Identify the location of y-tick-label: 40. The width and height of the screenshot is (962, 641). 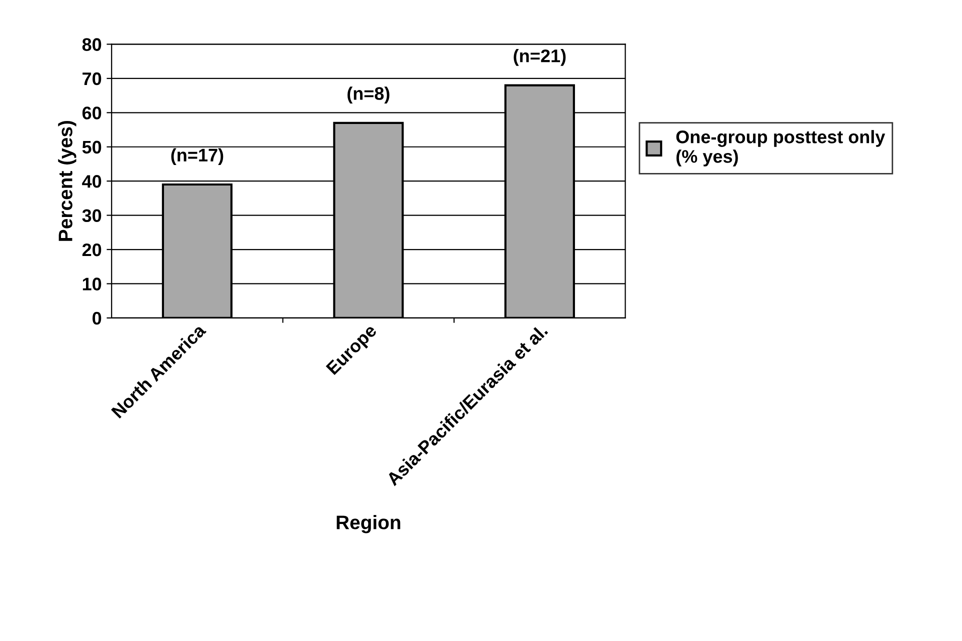
(92, 181).